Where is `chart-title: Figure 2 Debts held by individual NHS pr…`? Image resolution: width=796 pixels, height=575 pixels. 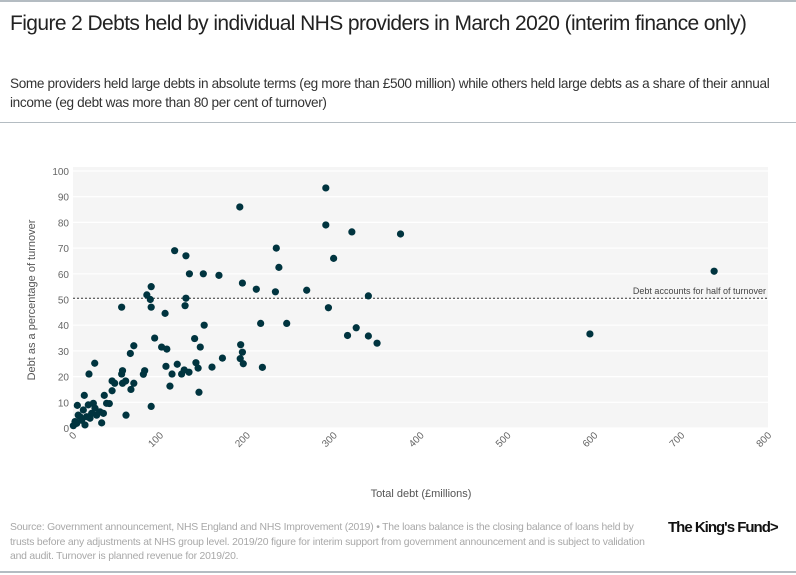 chart-title: Figure 2 Debts held by individual NHS pr… is located at coordinates (378, 23).